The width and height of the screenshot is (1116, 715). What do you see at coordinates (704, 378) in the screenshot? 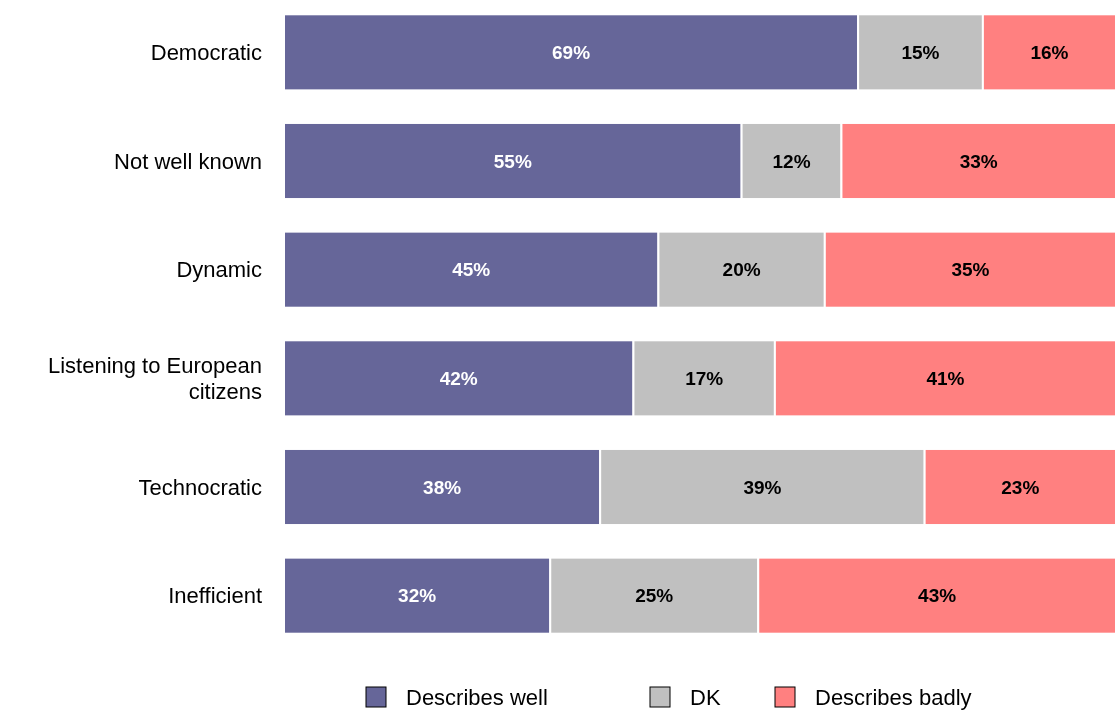
I see `data-label: 17%` at bounding box center [704, 378].